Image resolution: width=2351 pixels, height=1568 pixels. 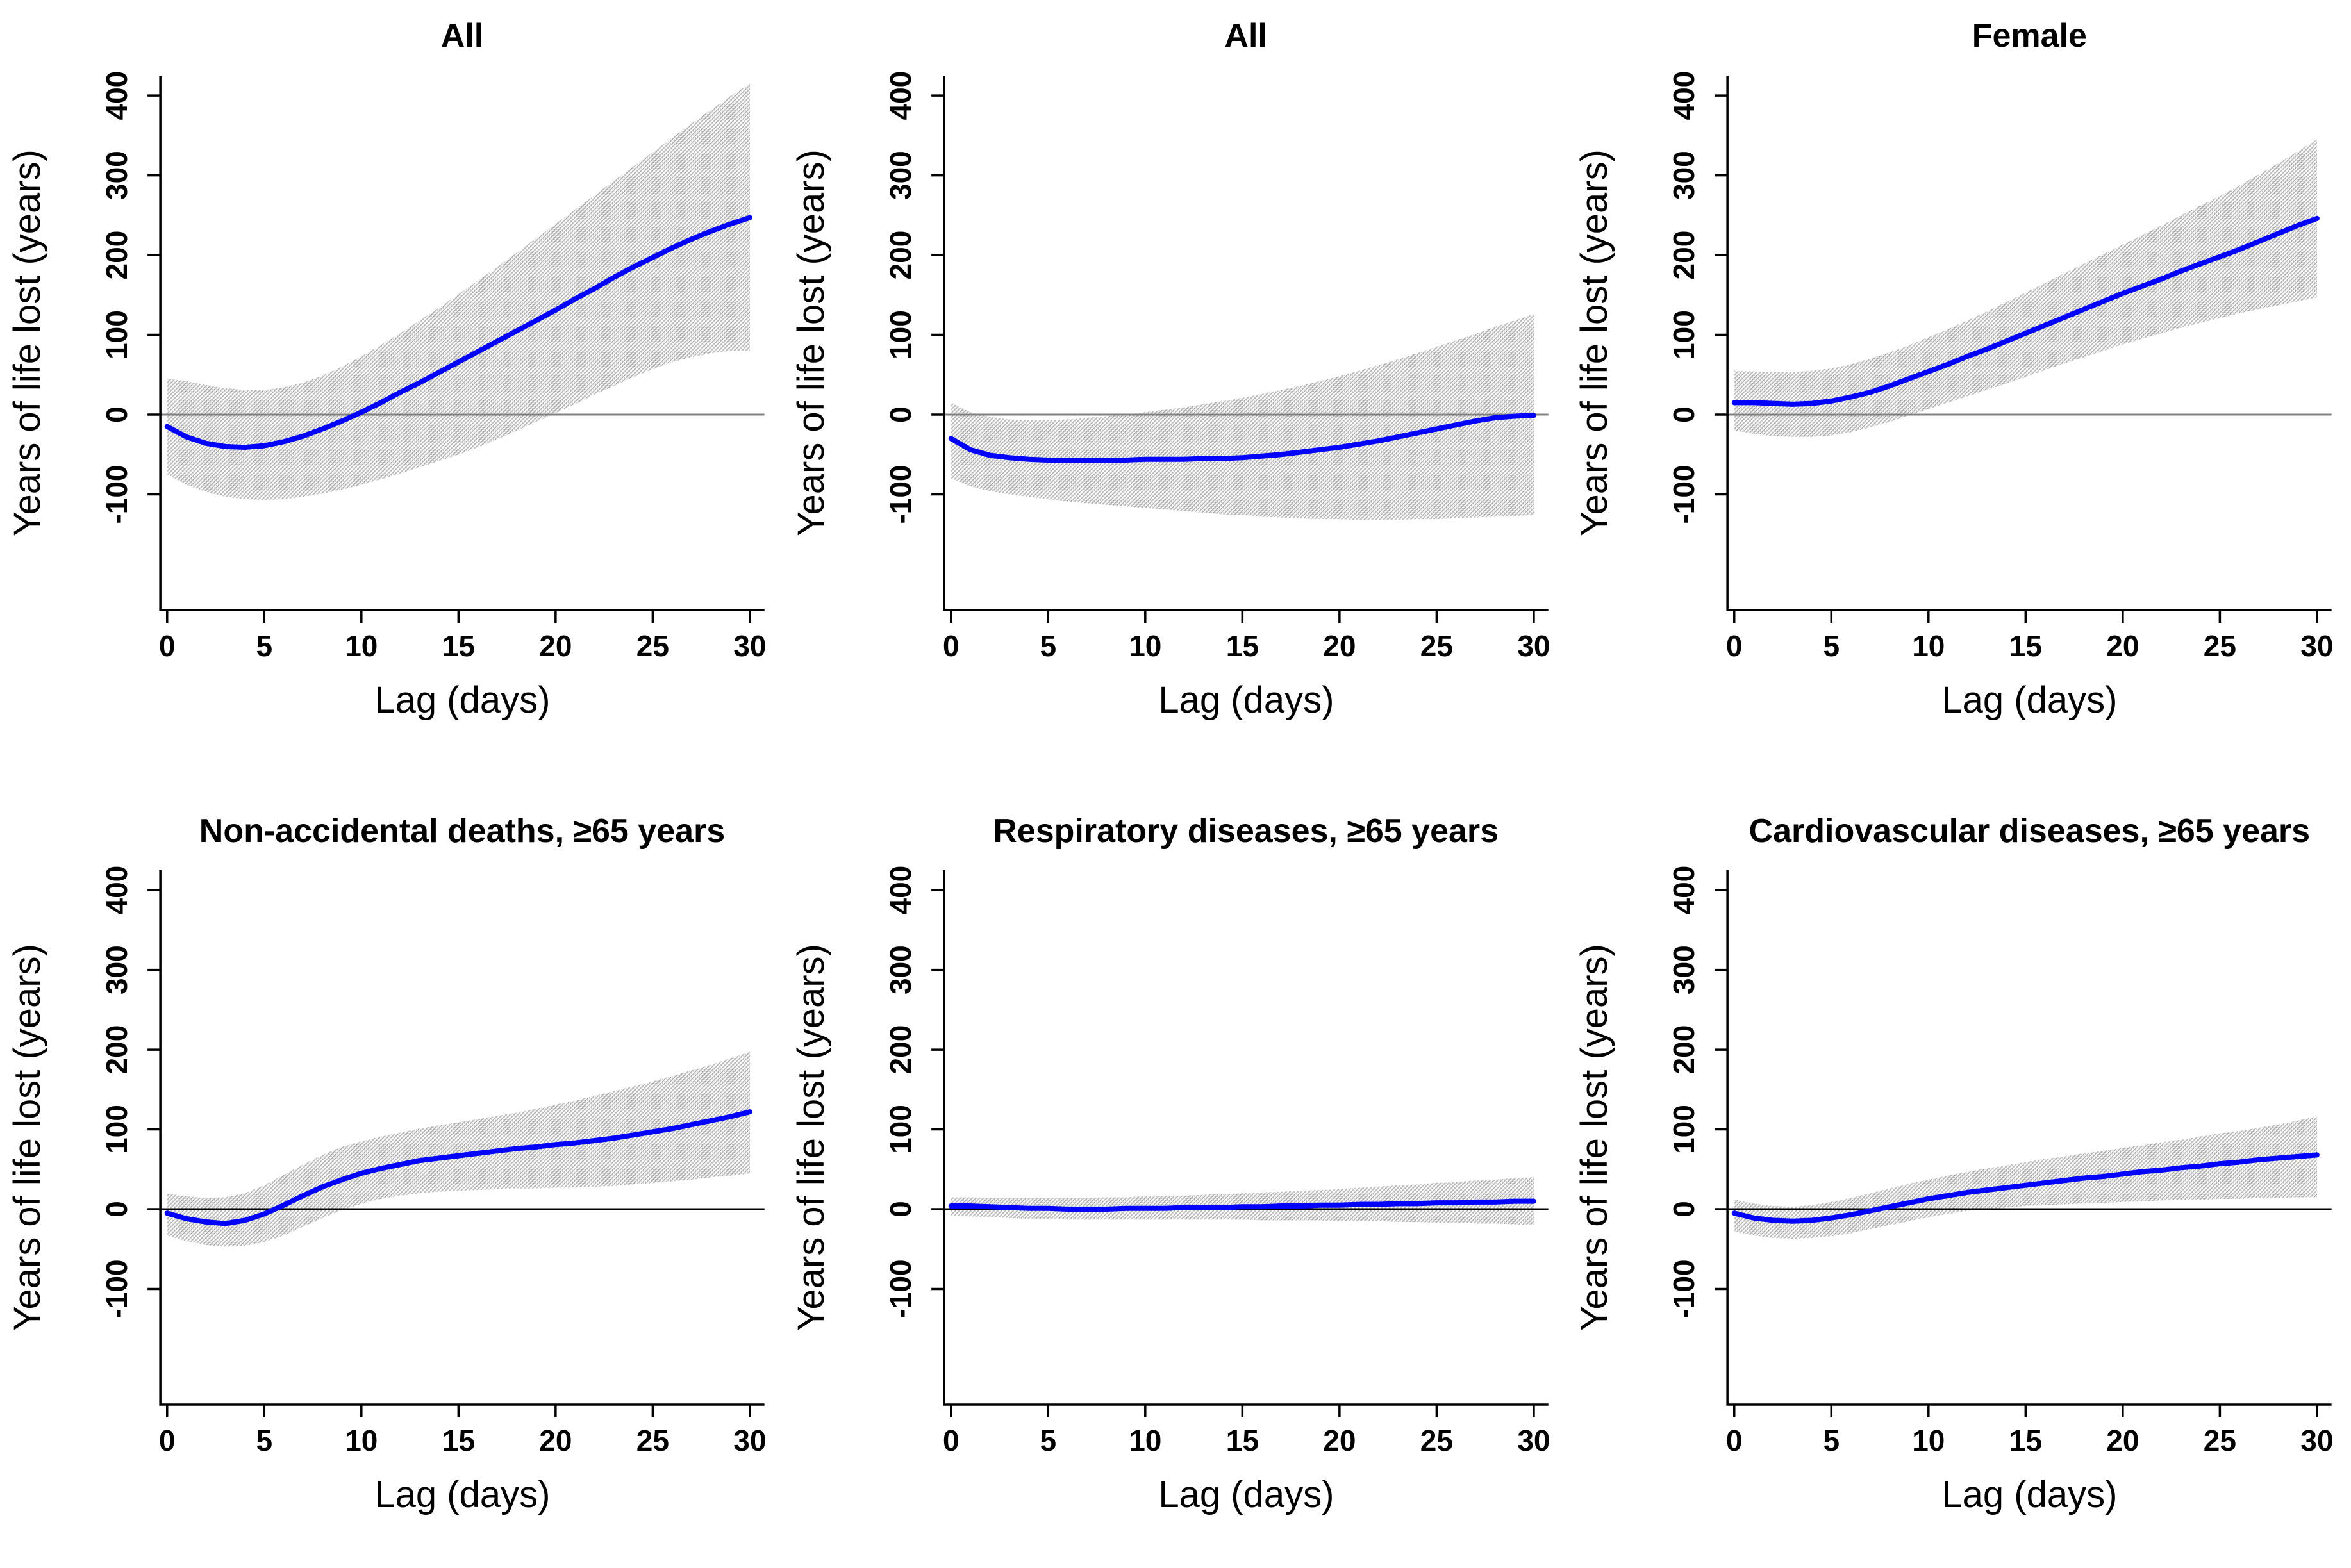 I want to click on panel-title: Respiratory diseases, ≥65 years, so click(x=1246, y=831).